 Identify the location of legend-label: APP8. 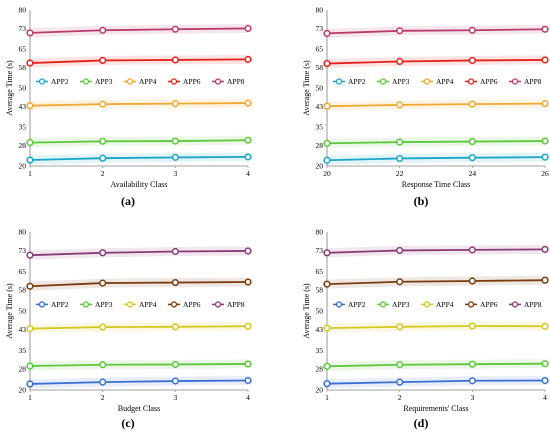
(533, 81).